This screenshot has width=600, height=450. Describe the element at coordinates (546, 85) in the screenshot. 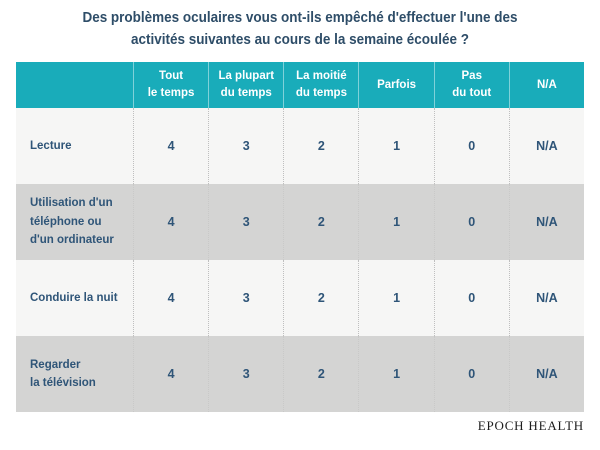

I see `header-cell-na: N/A` at that location.